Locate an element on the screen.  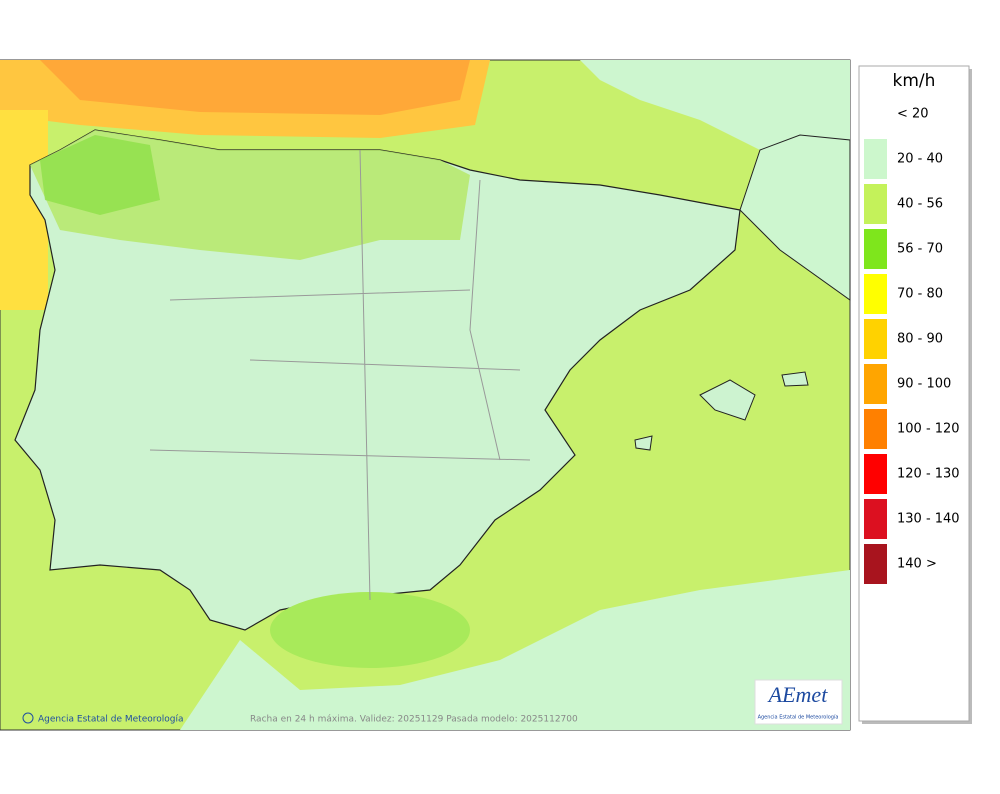
legend-label: 90 - 100 is located at coordinates (924, 384).